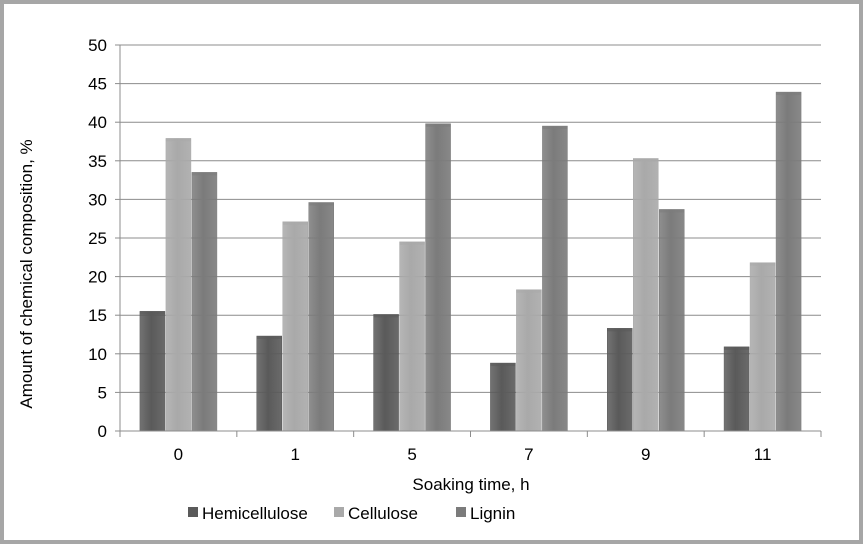 This screenshot has width=863, height=544. What do you see at coordinates (645, 454) in the screenshot?
I see `x-tick-label: 9` at bounding box center [645, 454].